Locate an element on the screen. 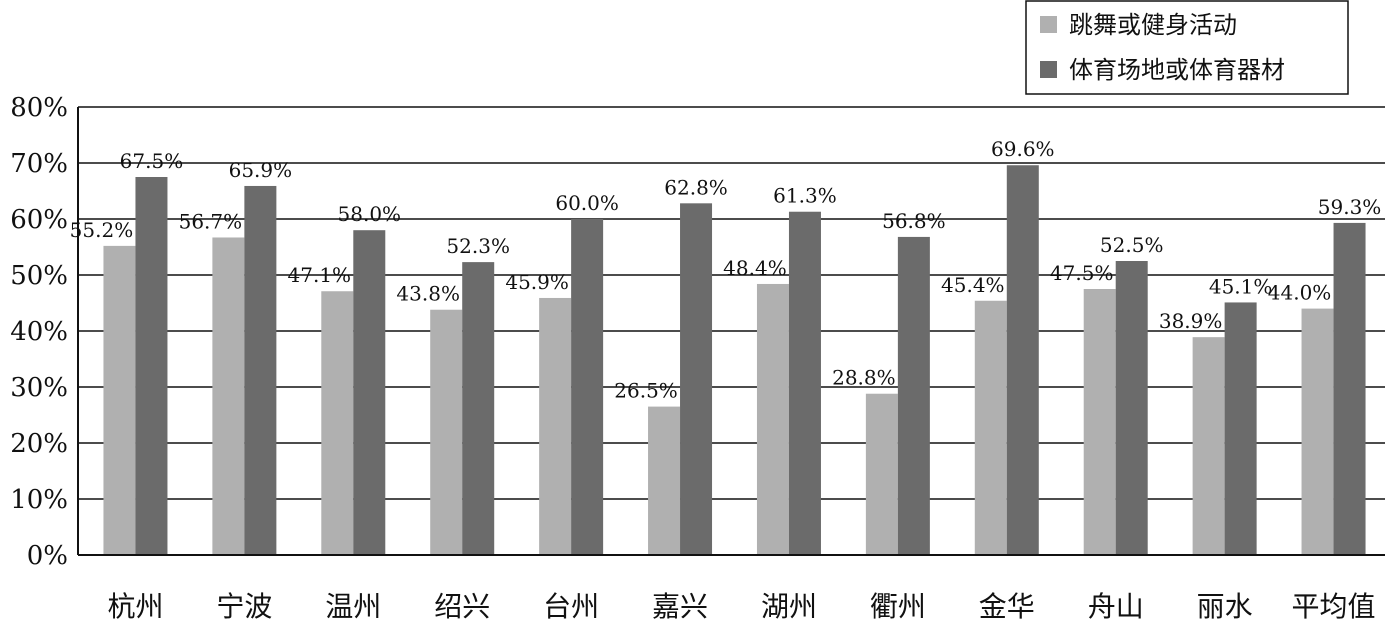 This screenshot has width=1385, height=619. y-tick-label: 0% is located at coordinates (47, 556).